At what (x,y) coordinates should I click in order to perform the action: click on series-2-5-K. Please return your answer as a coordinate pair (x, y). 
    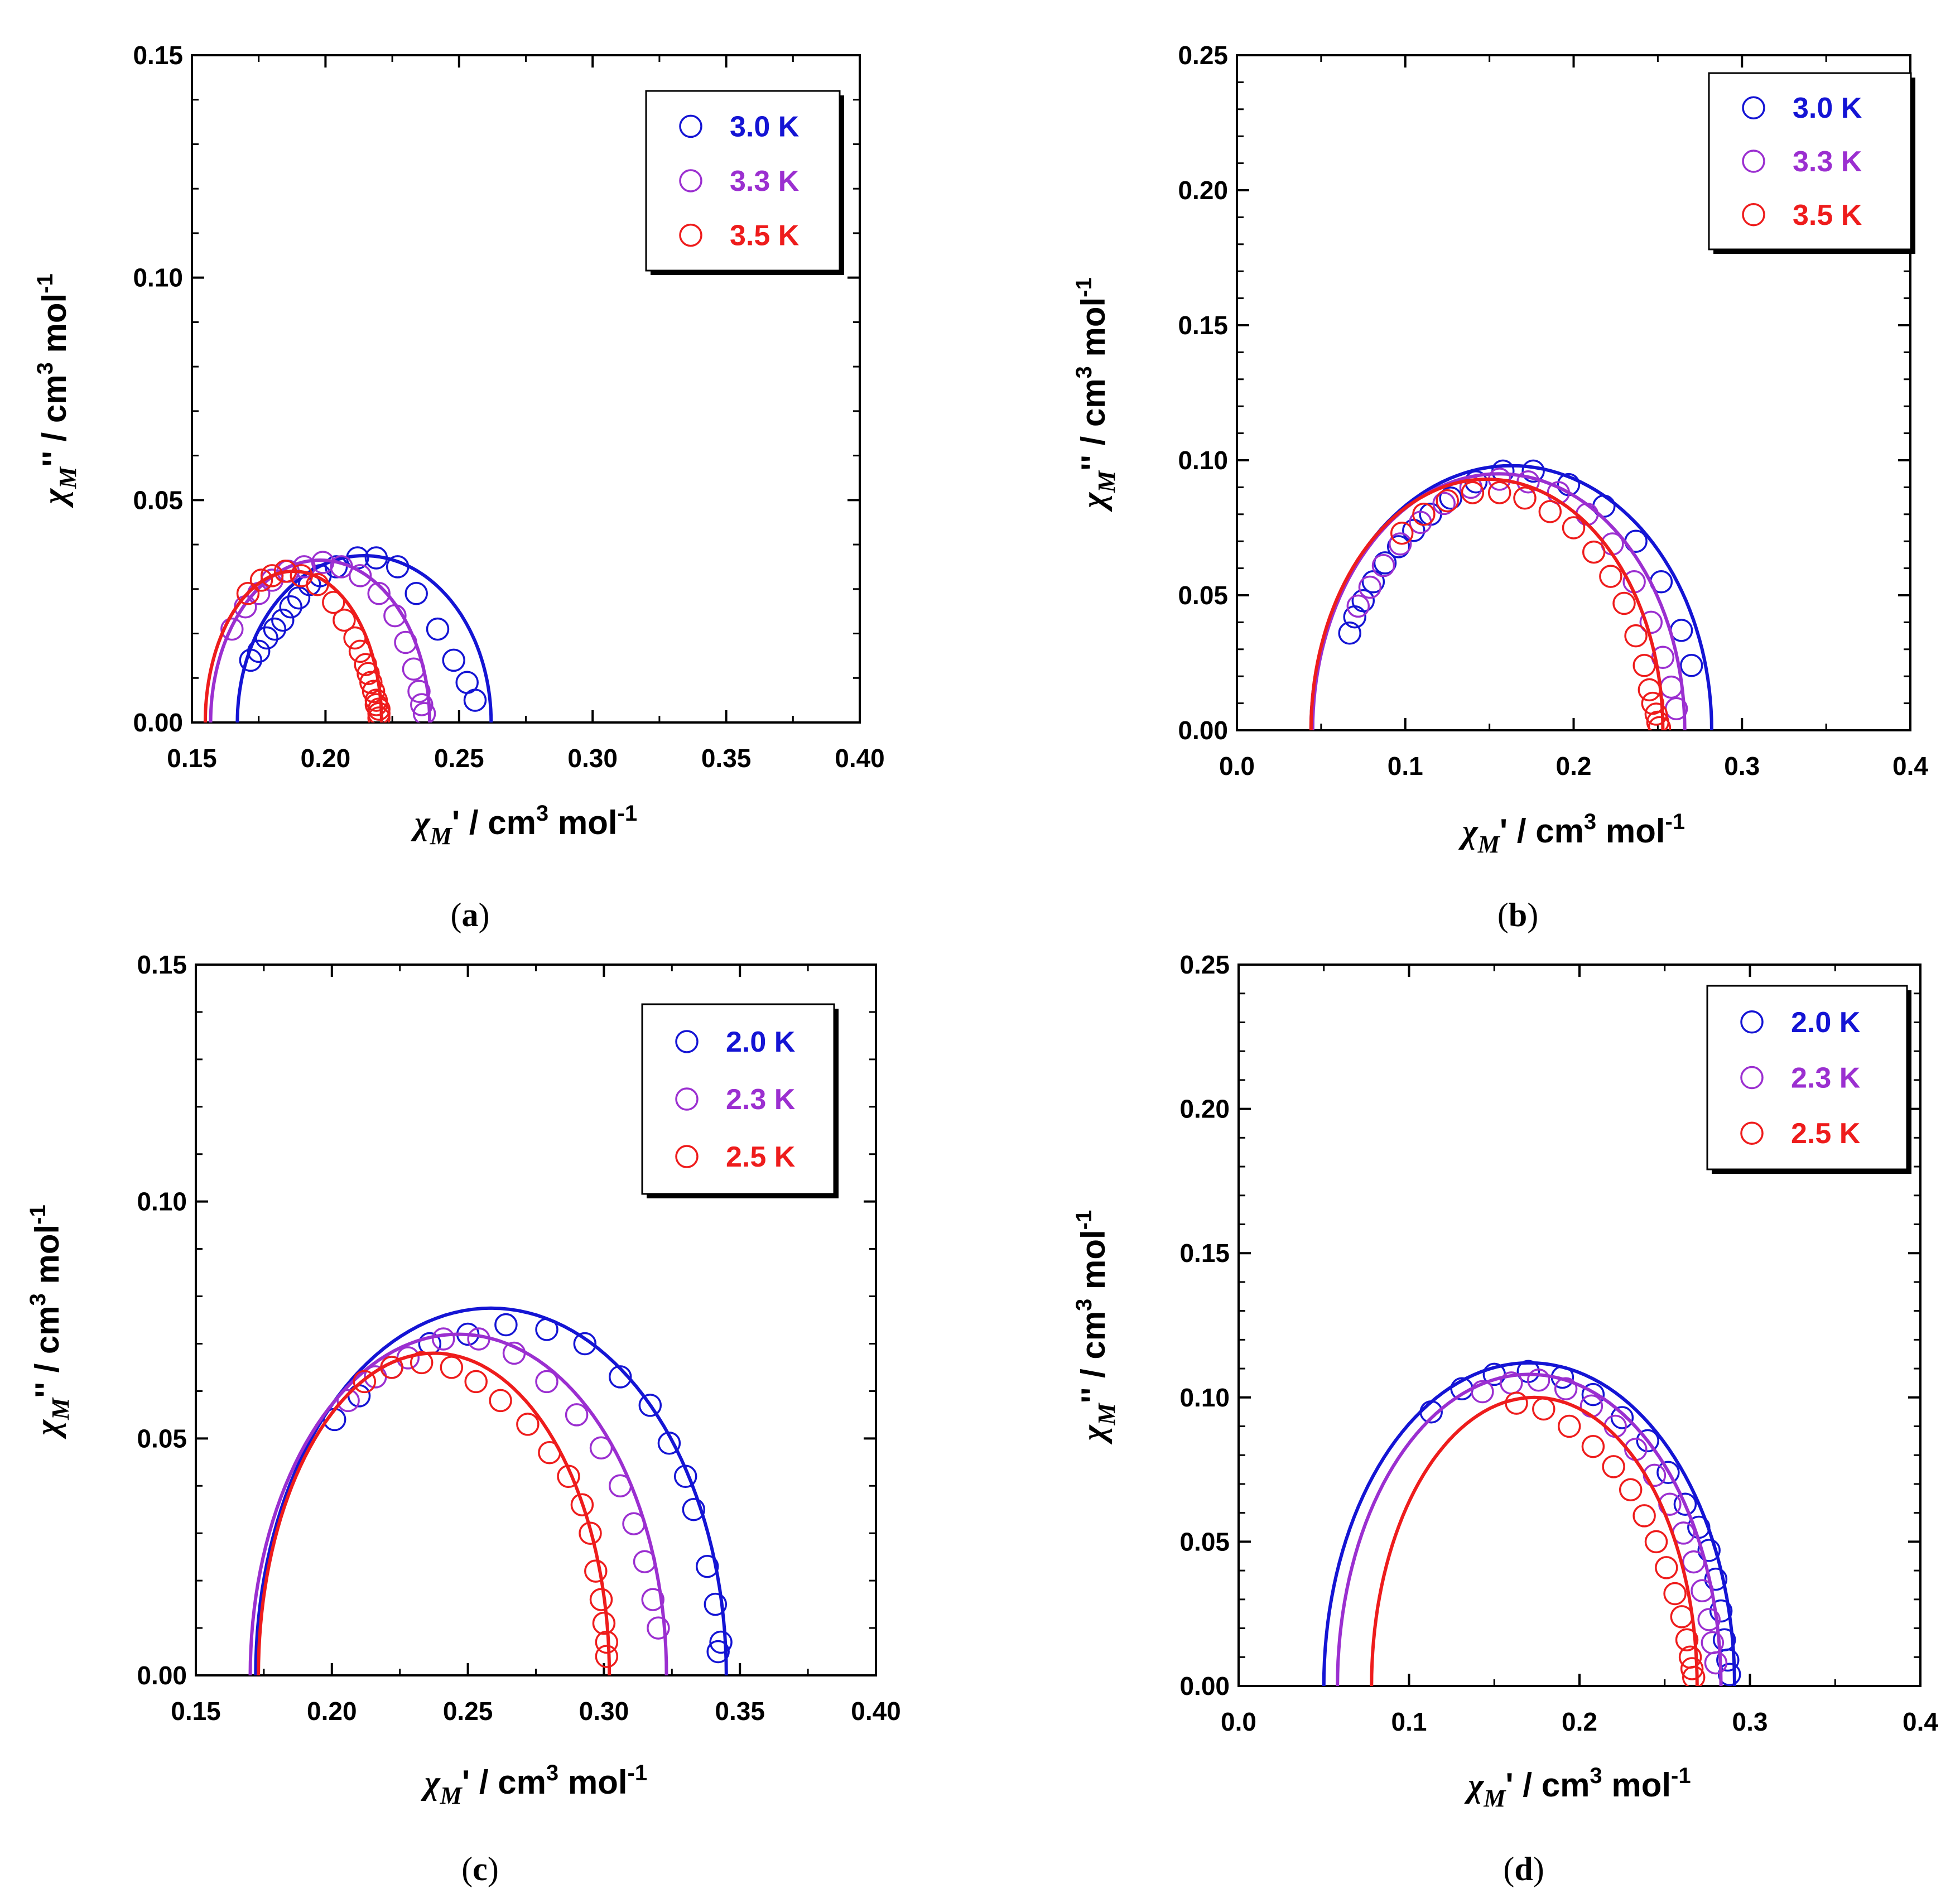
    Looking at the image, I should click on (438, 1513).